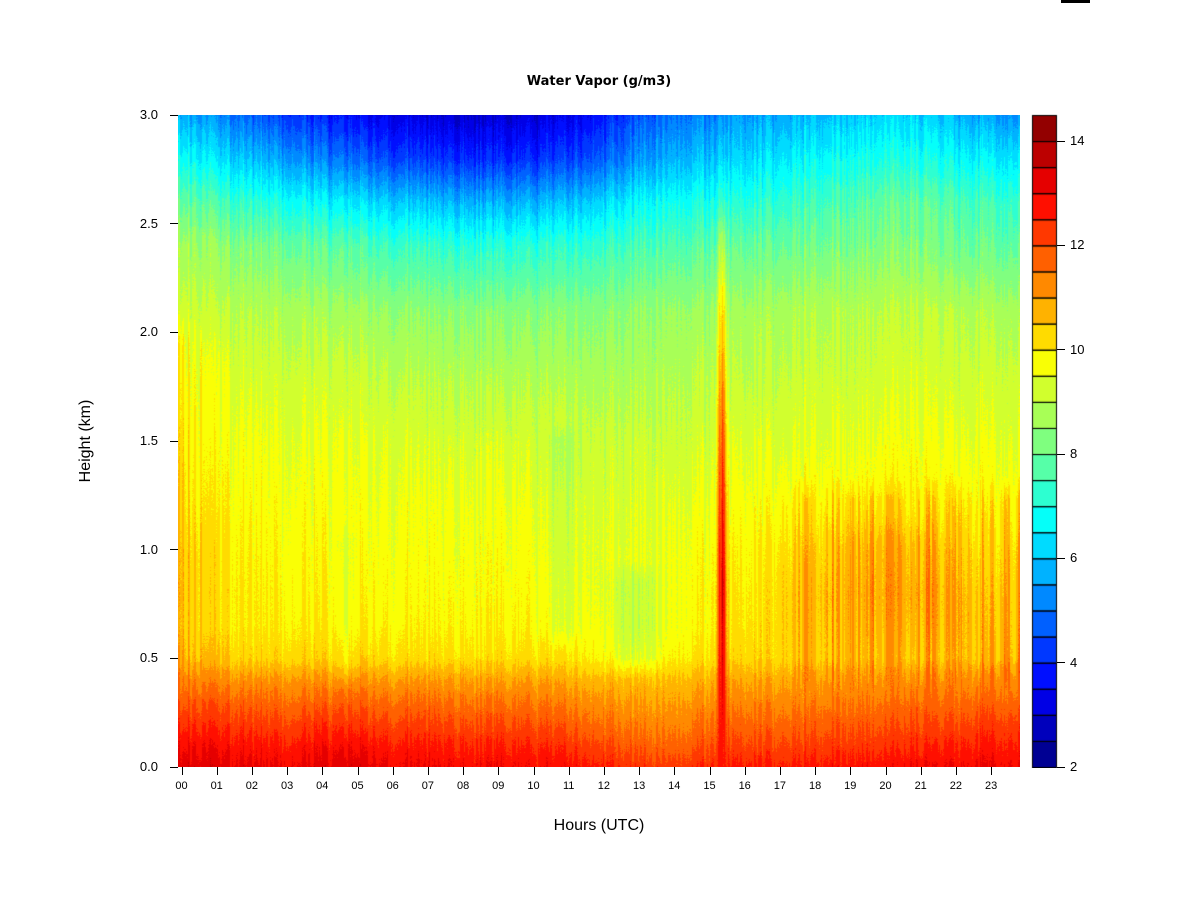 The width and height of the screenshot is (1200, 900). What do you see at coordinates (252, 786) in the screenshot?
I see `x-tick-label: 02` at bounding box center [252, 786].